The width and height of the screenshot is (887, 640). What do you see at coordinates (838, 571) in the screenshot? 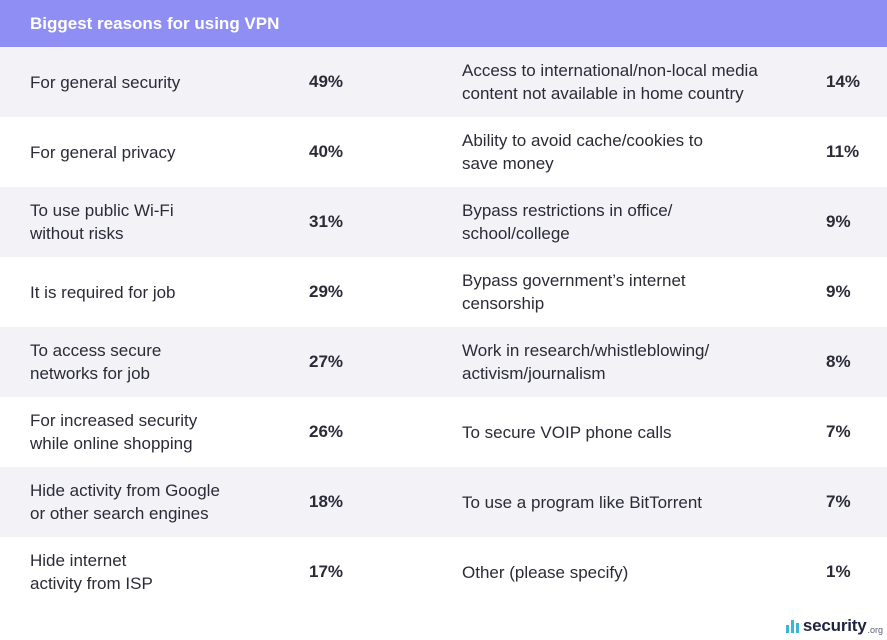
I see `reason-percentage-right: 1%` at bounding box center [838, 571].